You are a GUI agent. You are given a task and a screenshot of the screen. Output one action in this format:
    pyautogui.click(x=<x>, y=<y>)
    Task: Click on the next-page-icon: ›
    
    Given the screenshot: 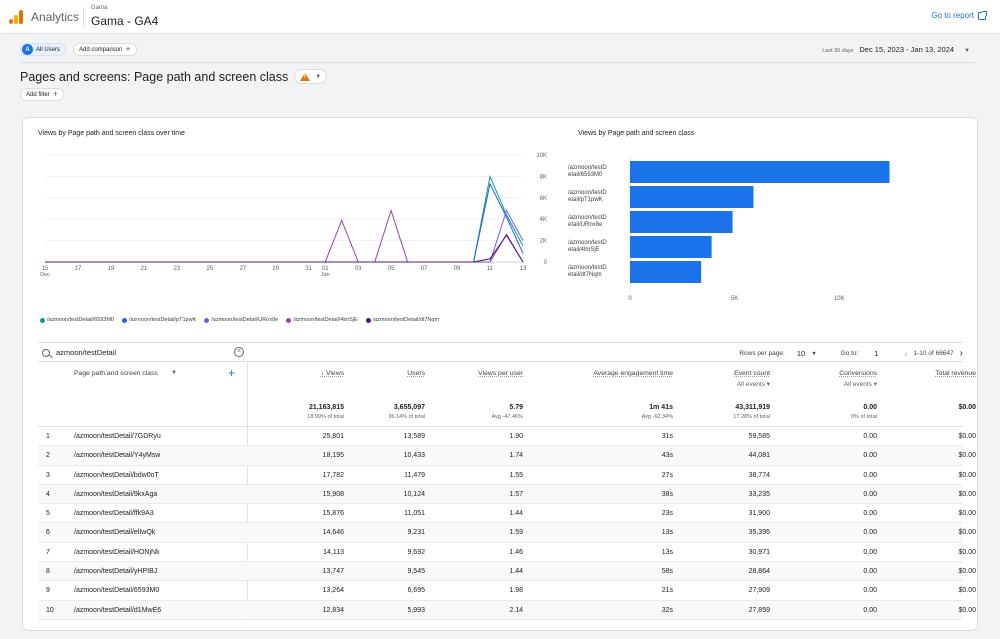 What is the action you would take?
    pyautogui.click(x=961, y=353)
    